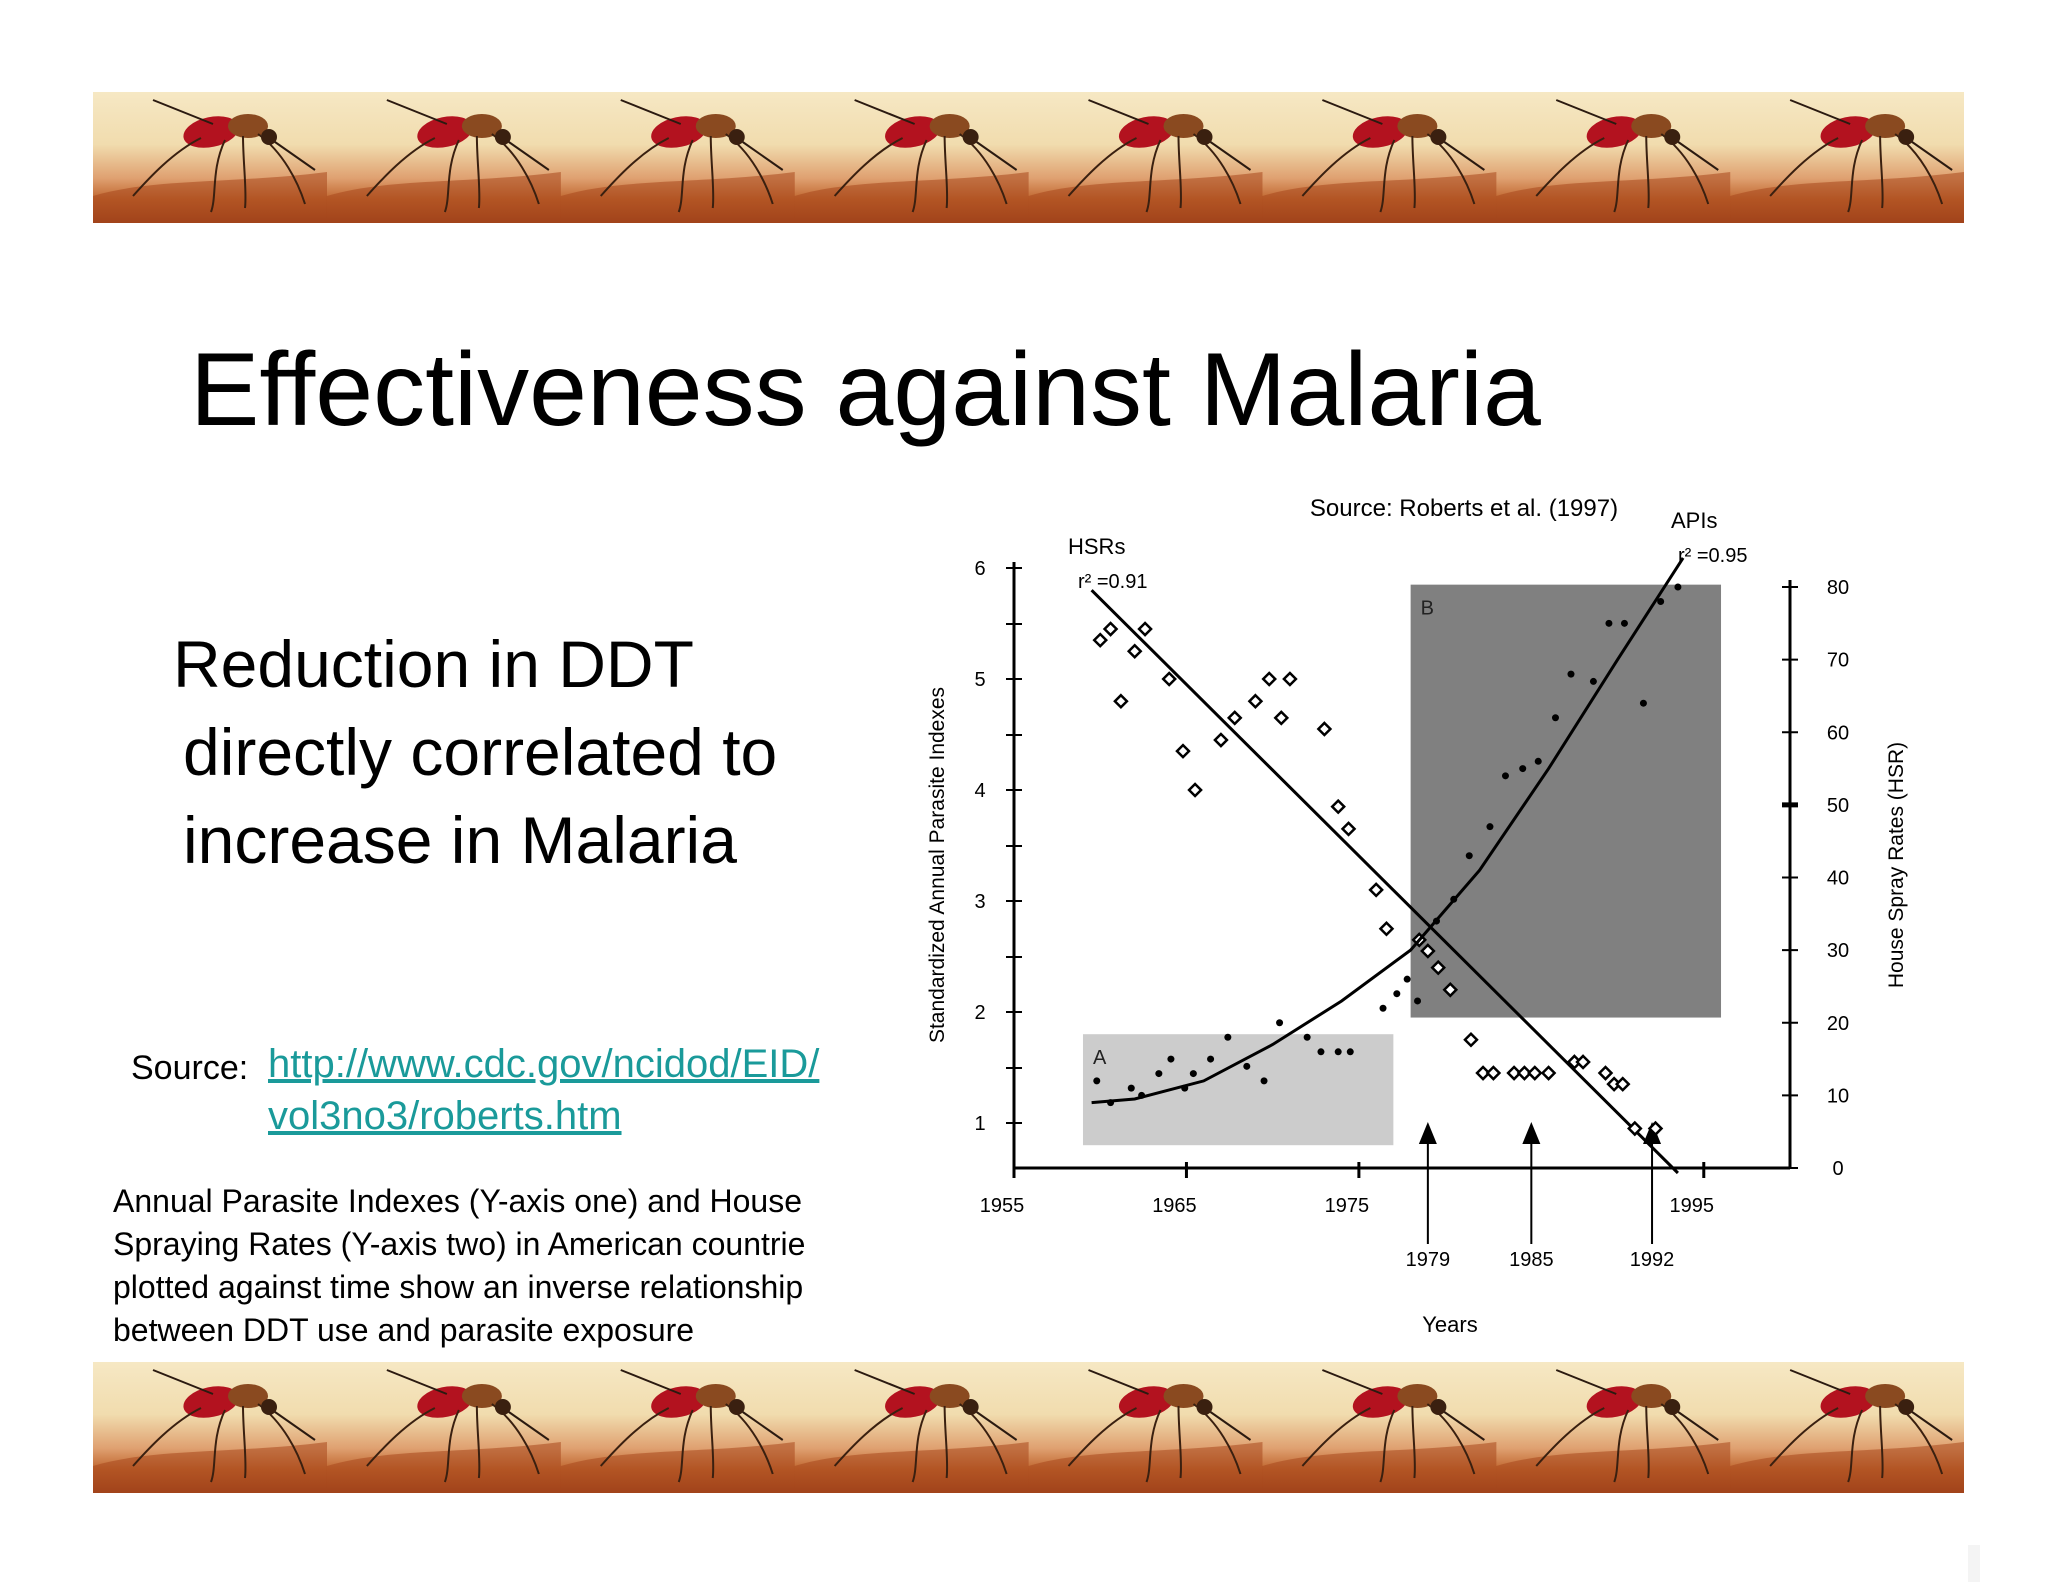  What do you see at coordinates (1566, 801) in the screenshot?
I see `region-b` at bounding box center [1566, 801].